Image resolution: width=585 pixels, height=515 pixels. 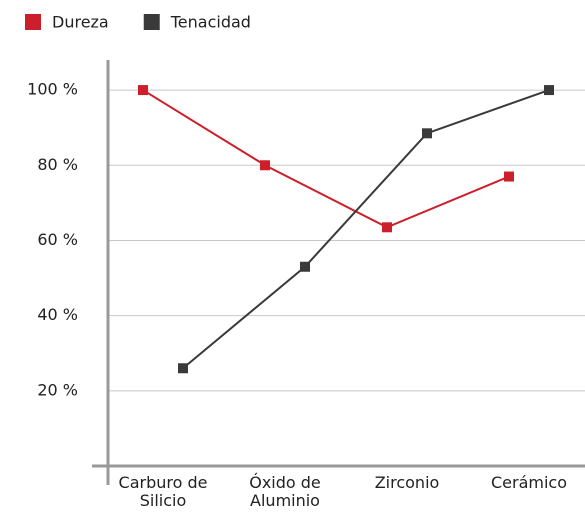 What do you see at coordinates (285, 491) in the screenshot?
I see `x-tick-label: Óxido de Aluminio` at bounding box center [285, 491].